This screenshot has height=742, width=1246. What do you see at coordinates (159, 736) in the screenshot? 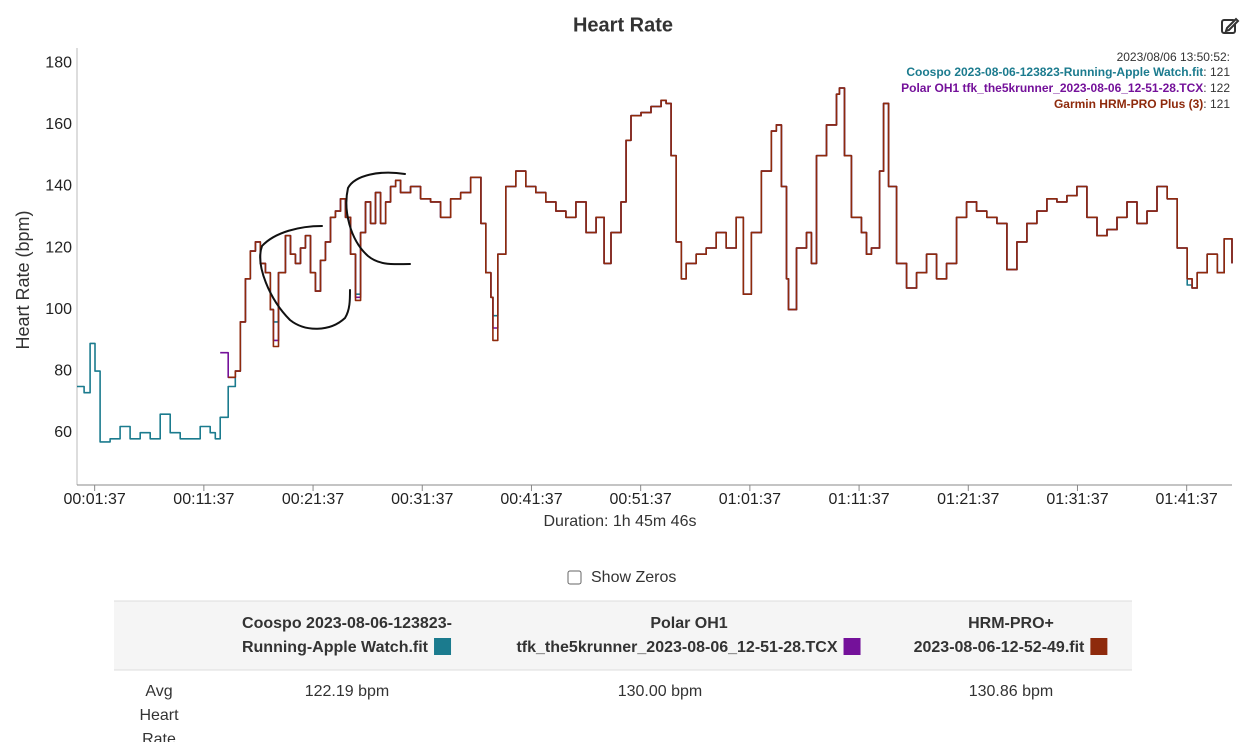
I see `row-label: Rate` at bounding box center [159, 736].